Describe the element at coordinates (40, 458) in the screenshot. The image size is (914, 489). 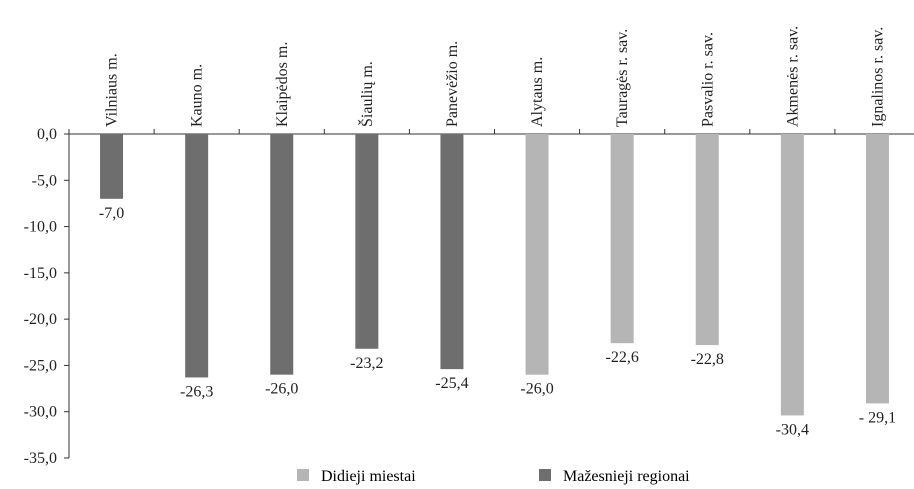
I see `y-tick-label: -35,0` at that location.